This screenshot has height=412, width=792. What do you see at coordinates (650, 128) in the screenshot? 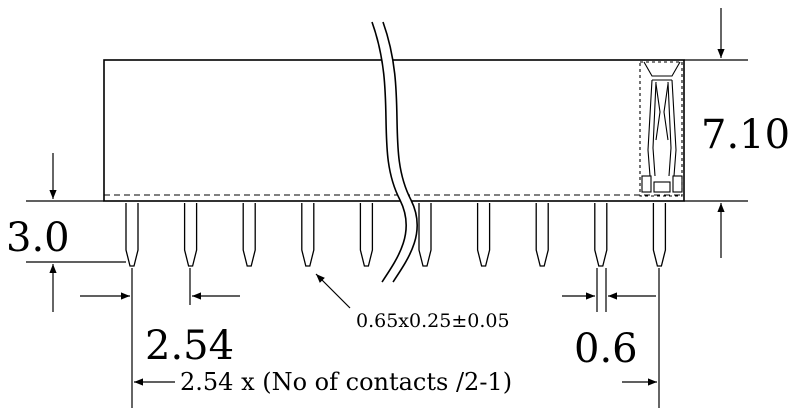
I see `contact-spring-left` at bounding box center [650, 128].